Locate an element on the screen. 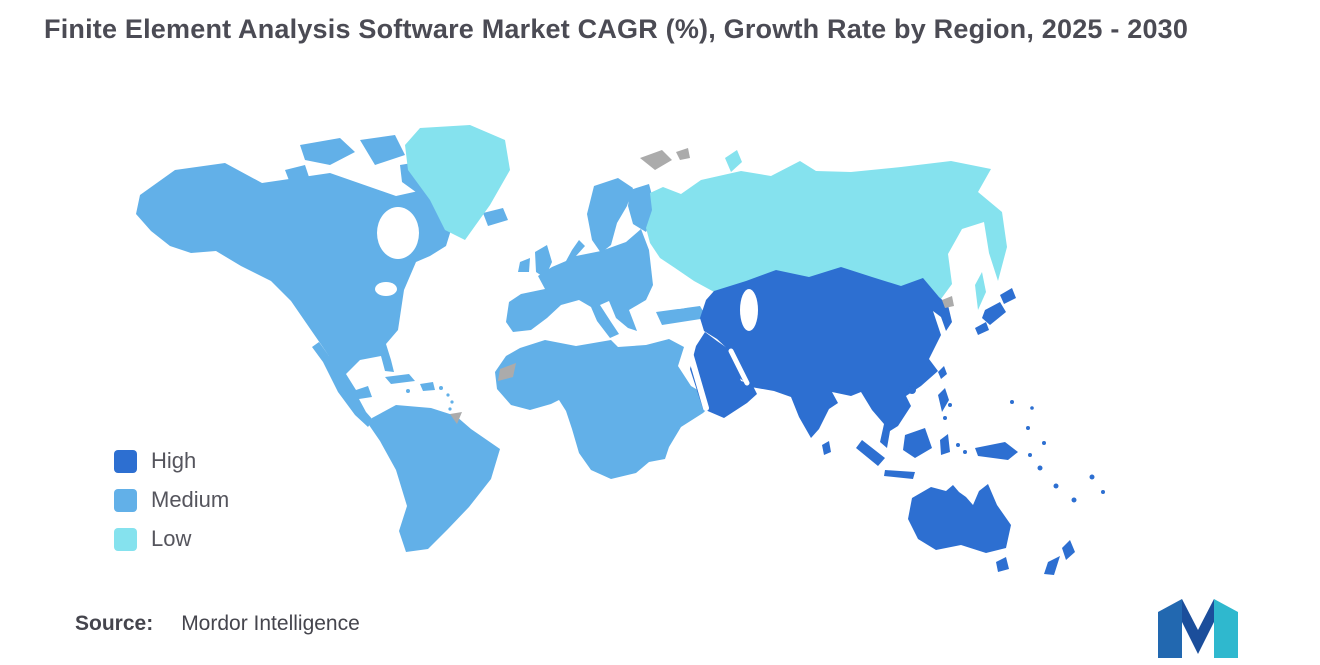 Image resolution: width=1320 pixels, height=665 pixels. mordor-intelligence-logo is located at coordinates (1198, 628).